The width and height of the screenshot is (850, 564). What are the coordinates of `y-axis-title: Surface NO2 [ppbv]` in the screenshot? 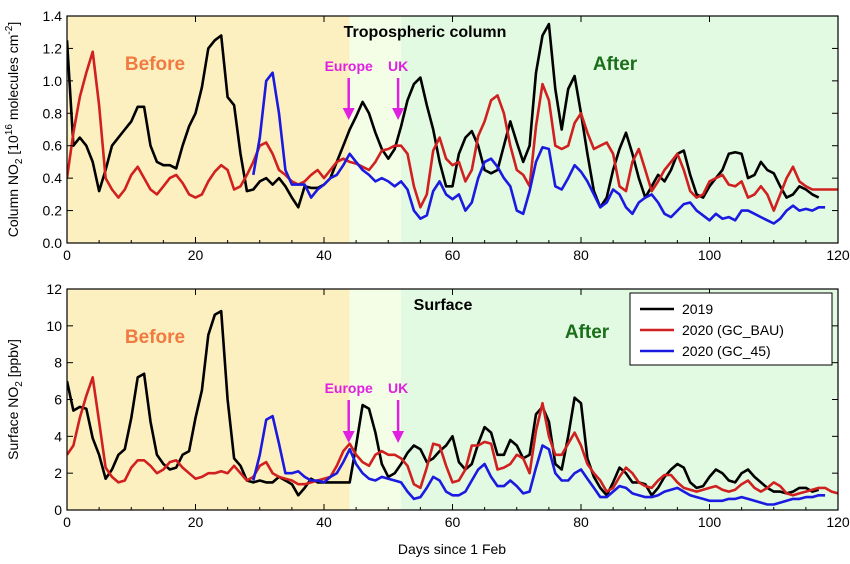 It's located at (15, 399).